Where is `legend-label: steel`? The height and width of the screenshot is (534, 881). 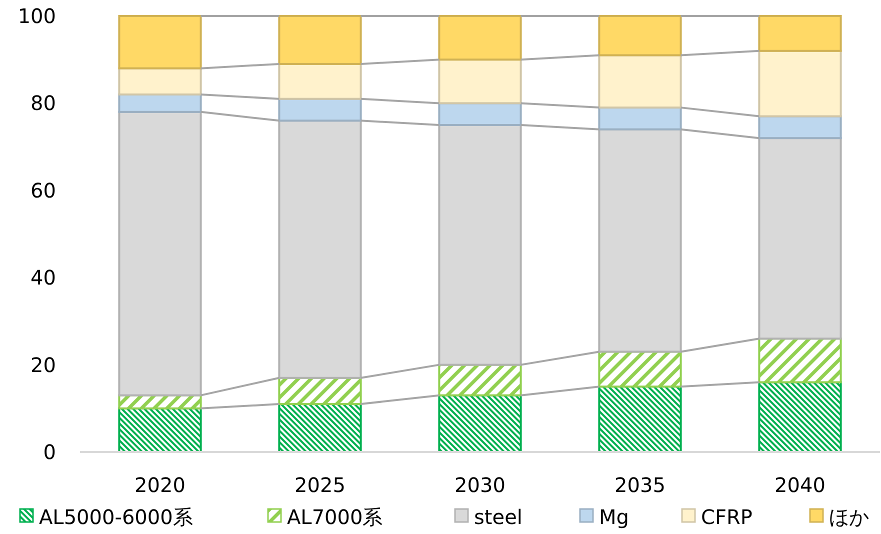 legend-label: steel is located at coordinates (498, 517).